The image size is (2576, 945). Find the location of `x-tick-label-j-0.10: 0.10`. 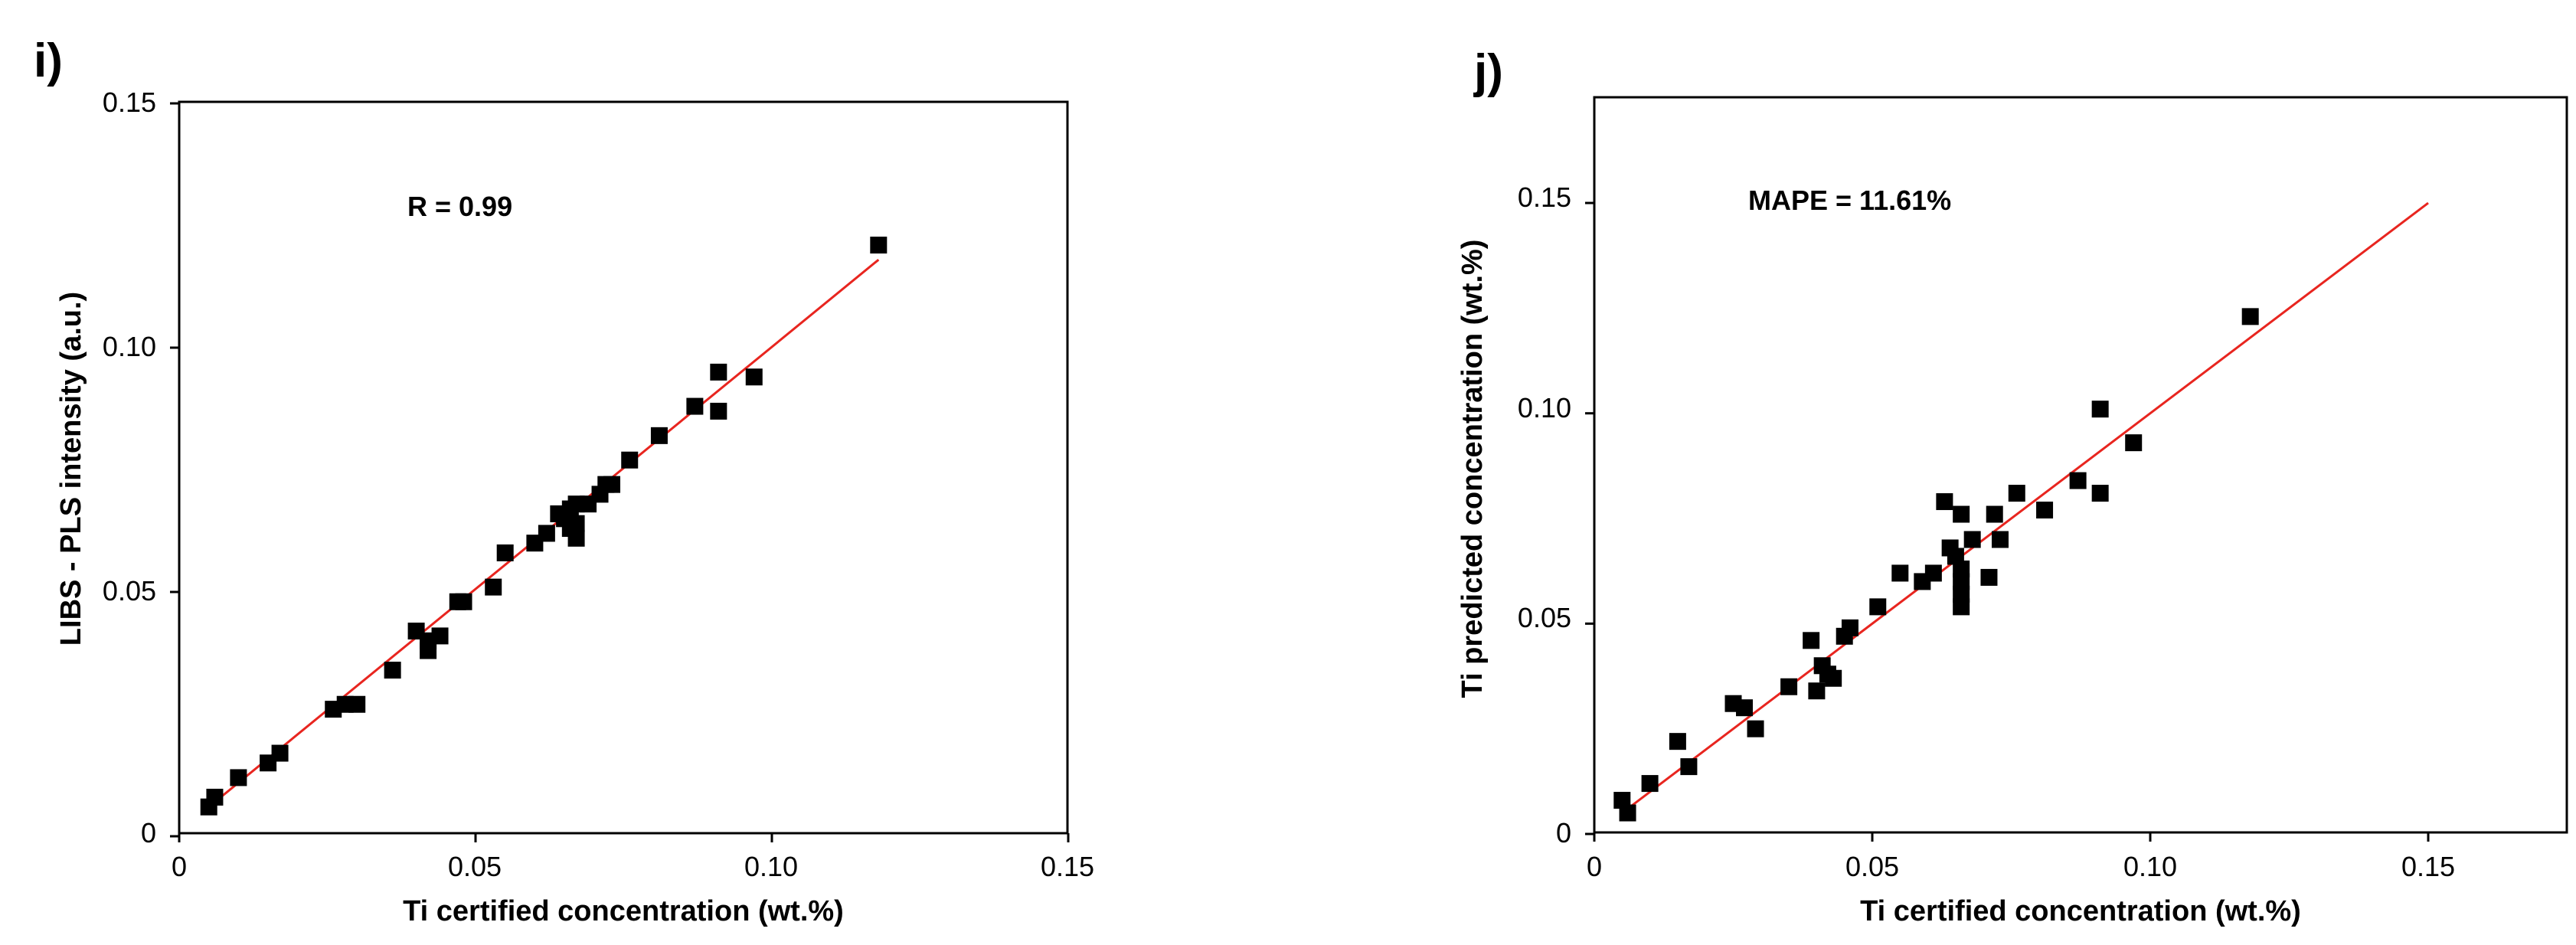

x-tick-label-j-0.10: 0.10 is located at coordinates (2150, 866).